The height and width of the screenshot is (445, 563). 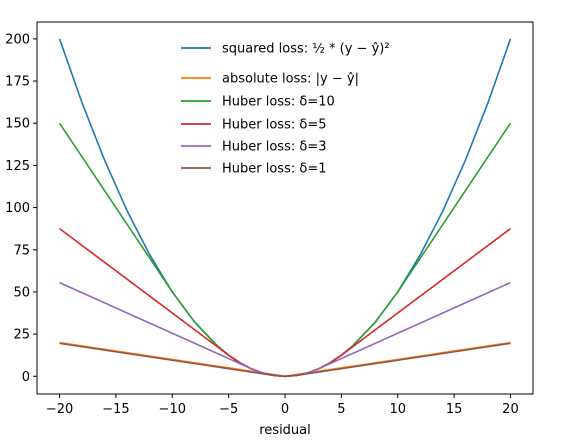 I want to click on y-tick-label: 125, so click(x=17, y=166).